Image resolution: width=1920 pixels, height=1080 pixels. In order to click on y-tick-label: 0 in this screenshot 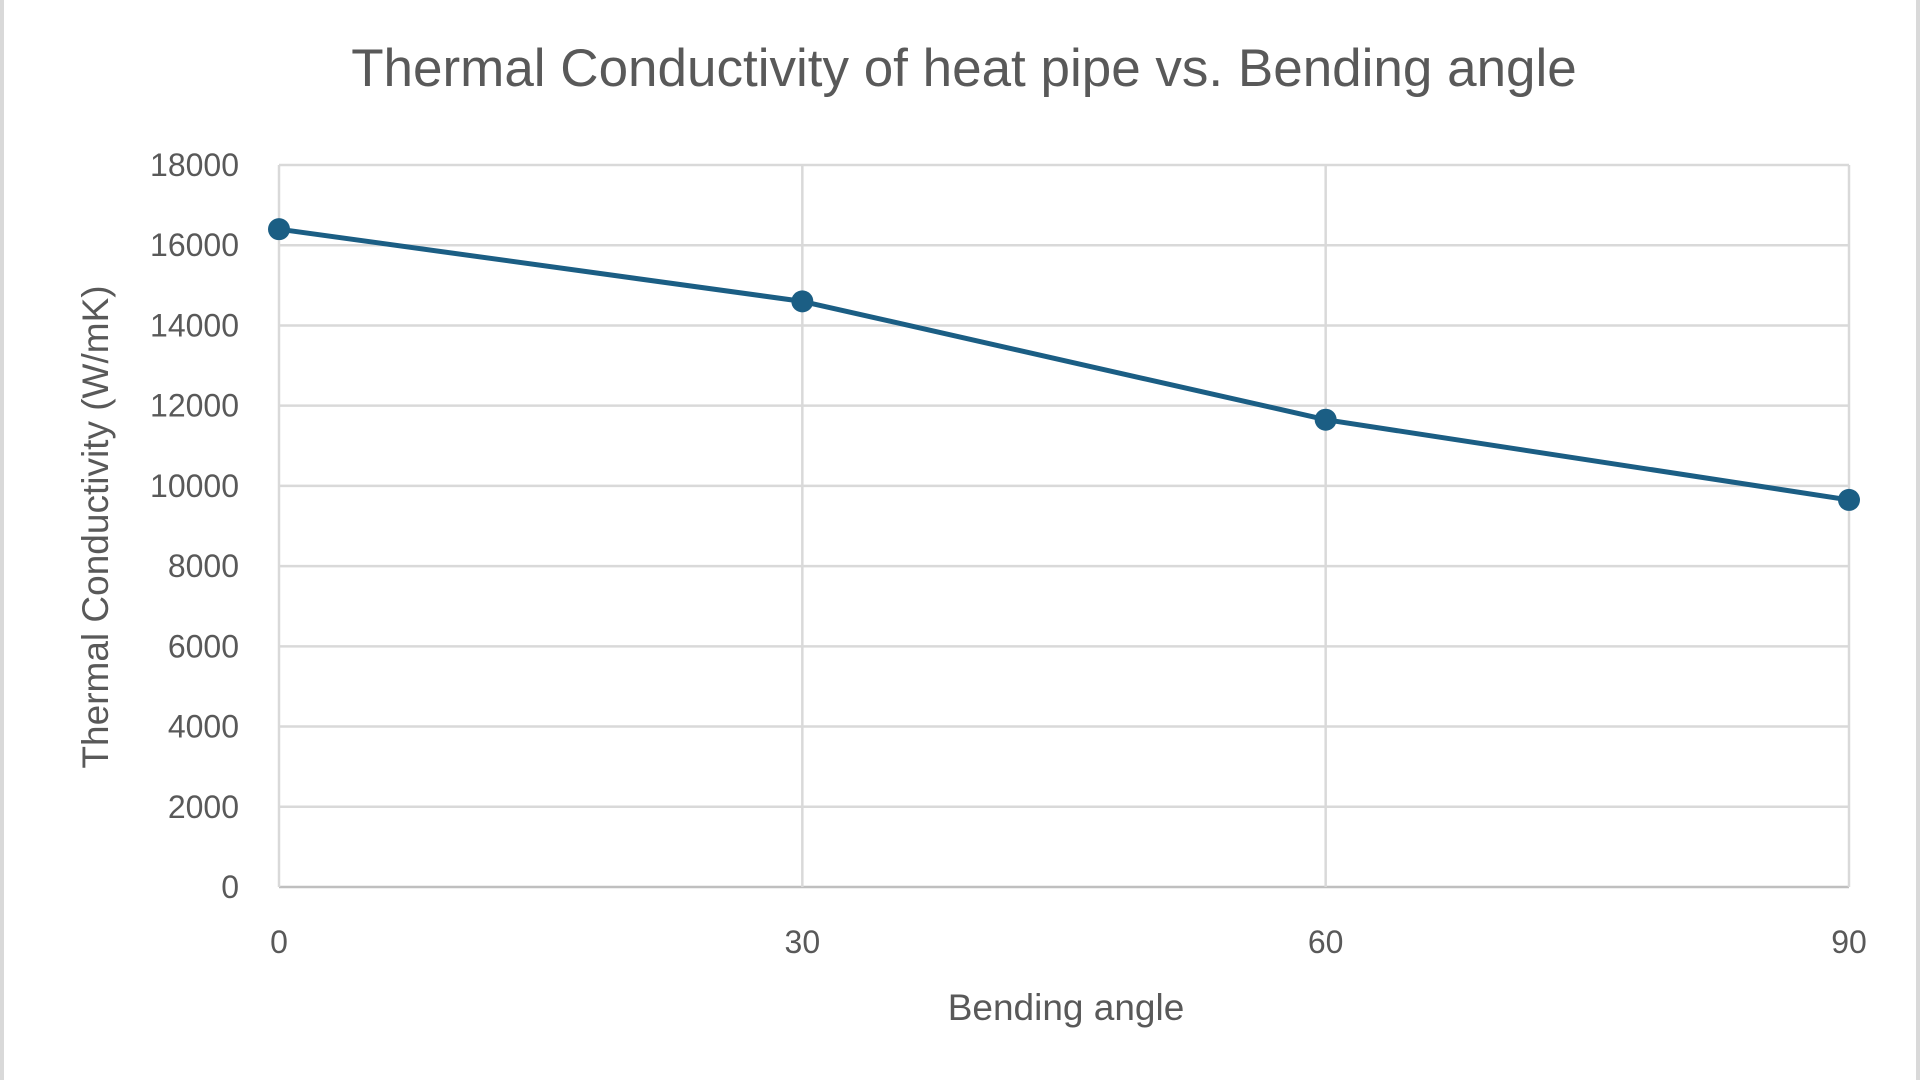, I will do `click(230, 887)`.